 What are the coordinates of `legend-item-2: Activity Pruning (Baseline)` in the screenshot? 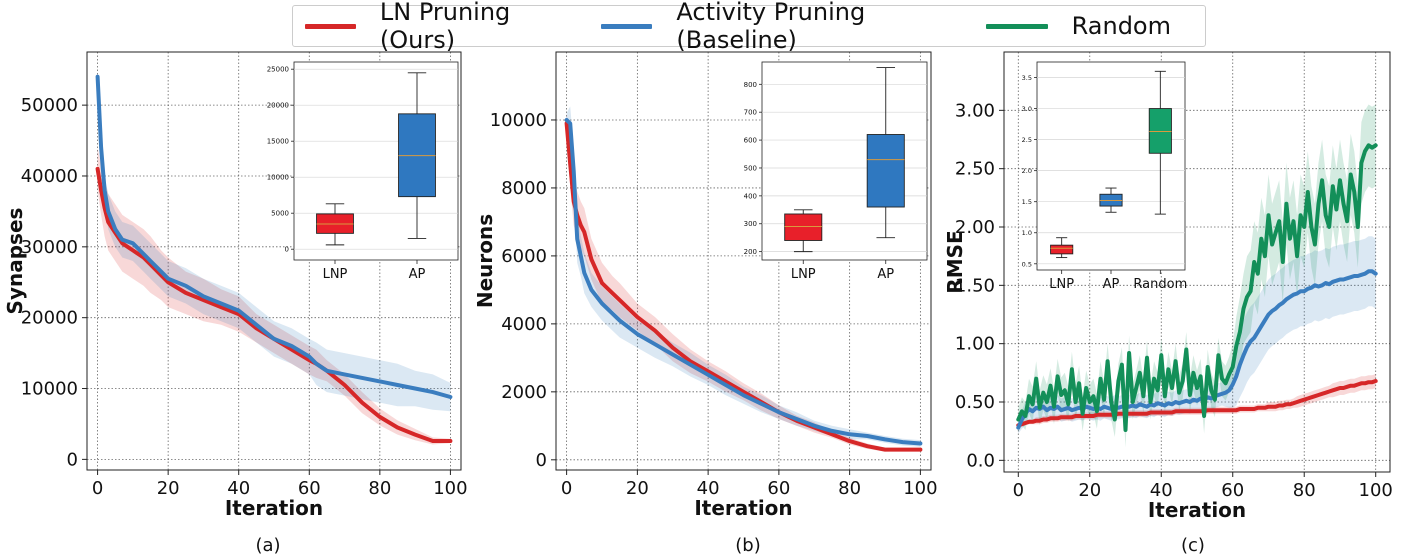 It's located at (781, 27).